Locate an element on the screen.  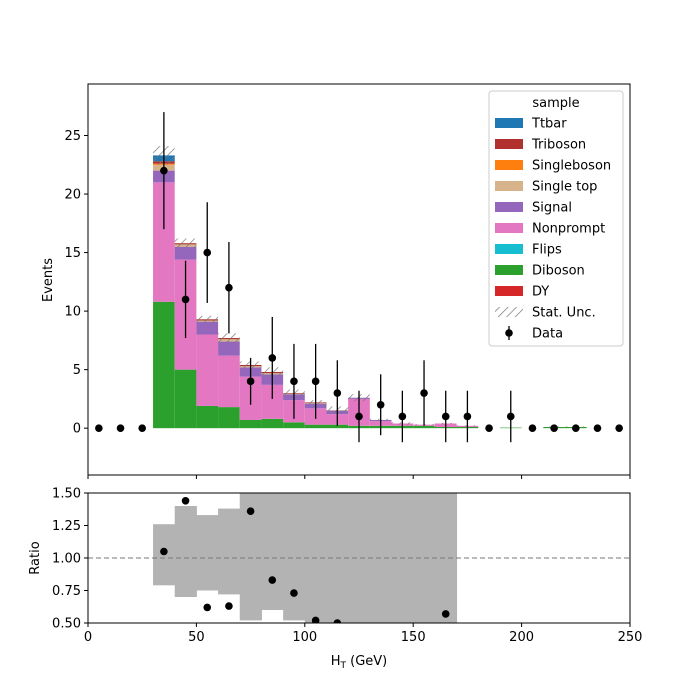
x-axis-label-text: HT (GeV) is located at coordinates (359, 662).